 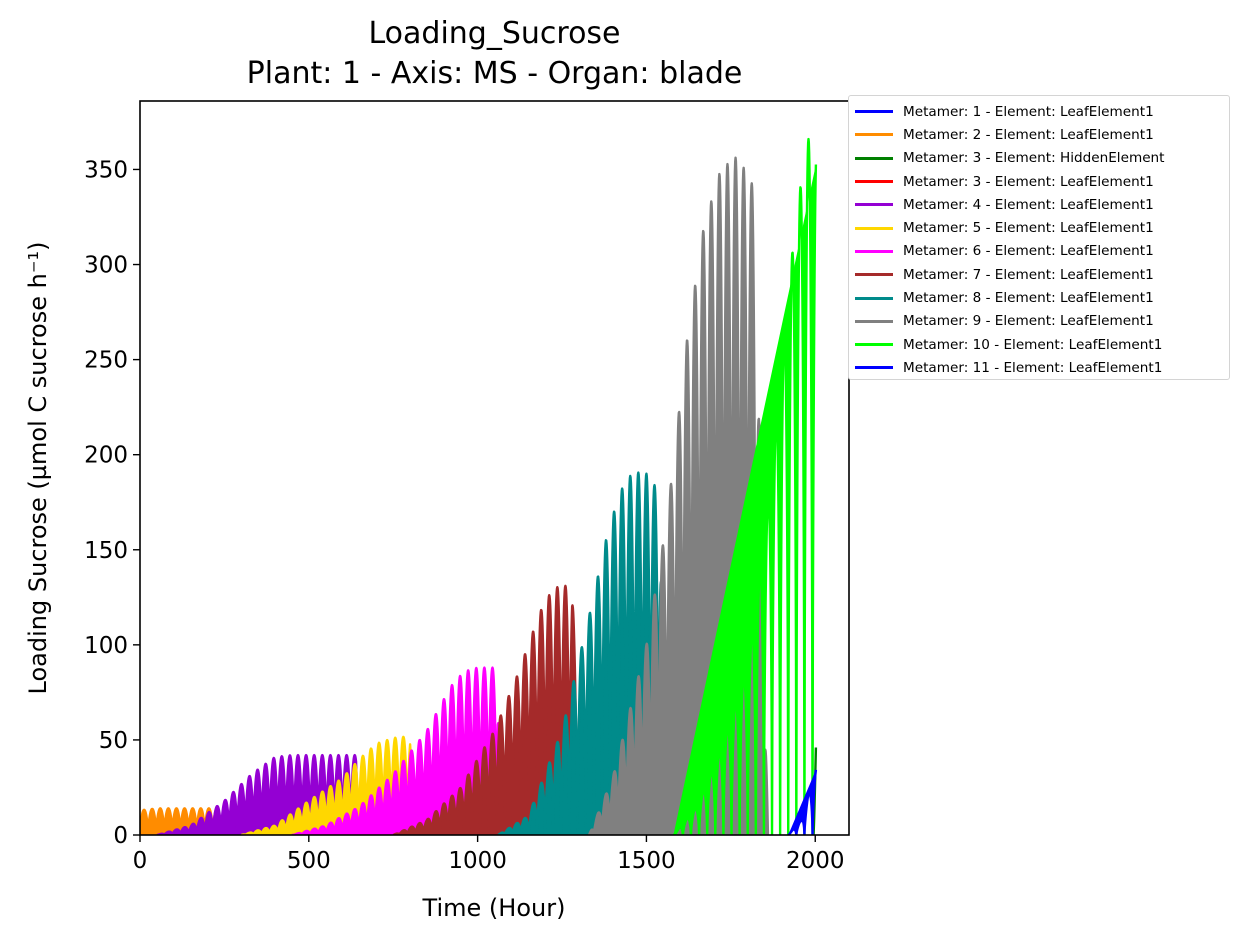 What do you see at coordinates (112, 503) in the screenshot?
I see `y-axis: 0 50 100 150 200 250 300 350` at bounding box center [112, 503].